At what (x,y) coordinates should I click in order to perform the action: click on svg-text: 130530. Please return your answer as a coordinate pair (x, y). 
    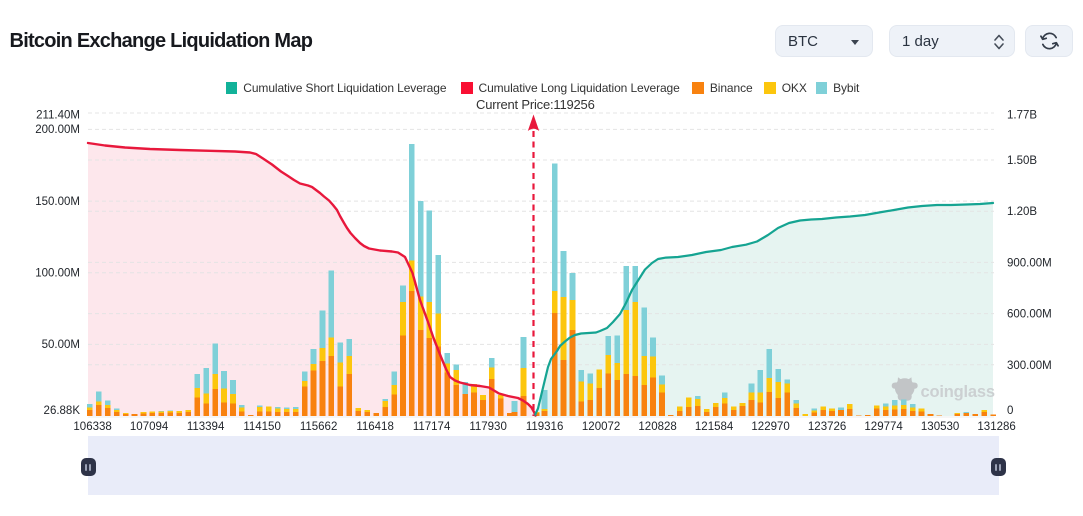
    Looking at the image, I should click on (940, 427).